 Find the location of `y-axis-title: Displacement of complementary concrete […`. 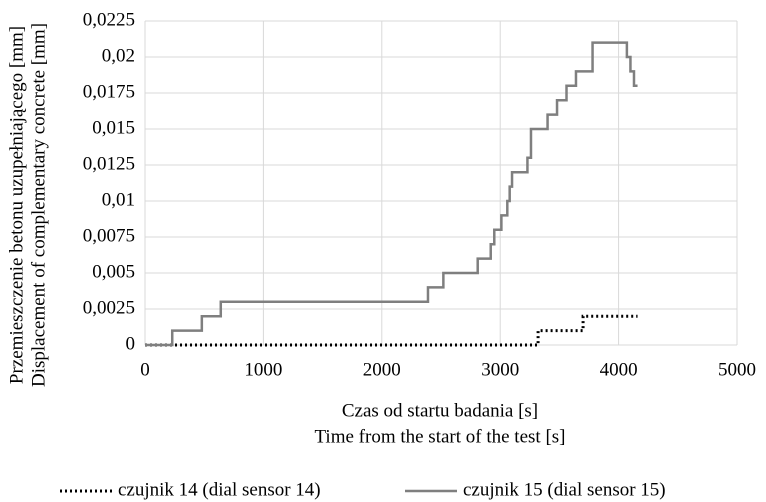

y-axis-title: Displacement of complementary concrete [… is located at coordinates (38, 205).